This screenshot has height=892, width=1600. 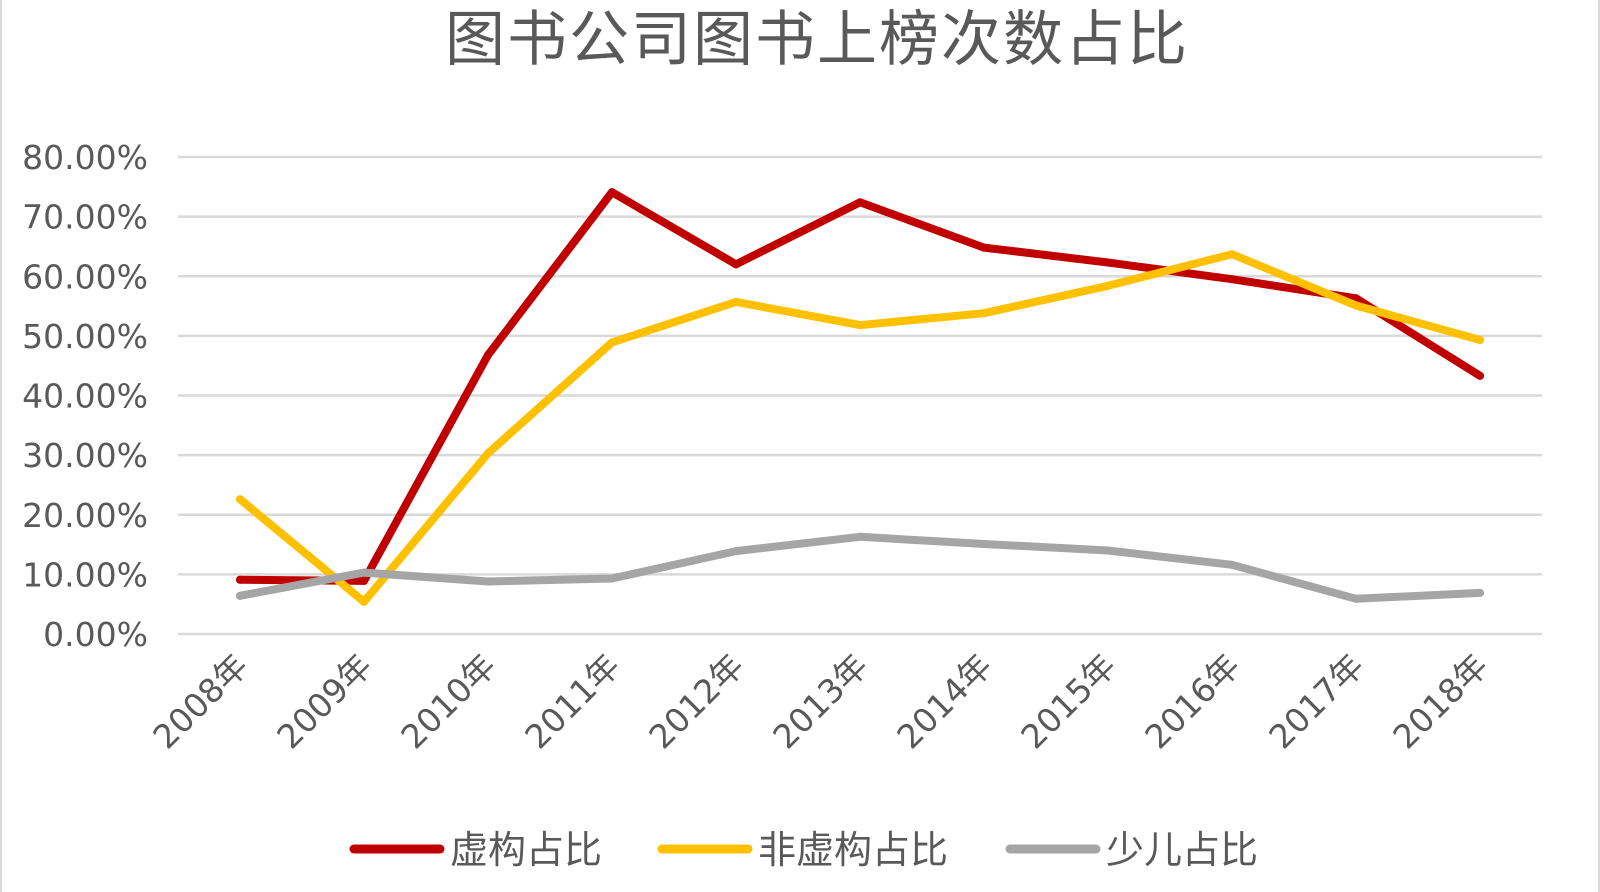 I want to click on x-tick-label: 2009年, so click(x=324, y=701).